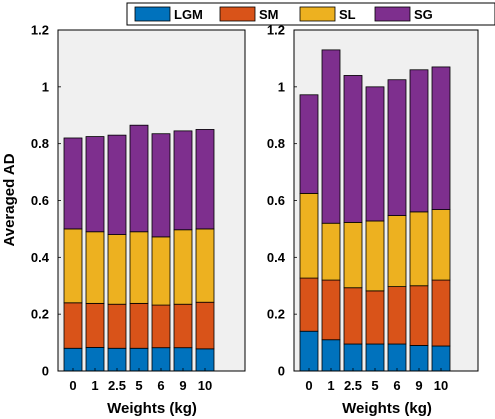 Image resolution: width=495 pixels, height=419 pixels. Describe the element at coordinates (9, 199) in the screenshot. I see `y-axis-title: Averaged AD` at that location.